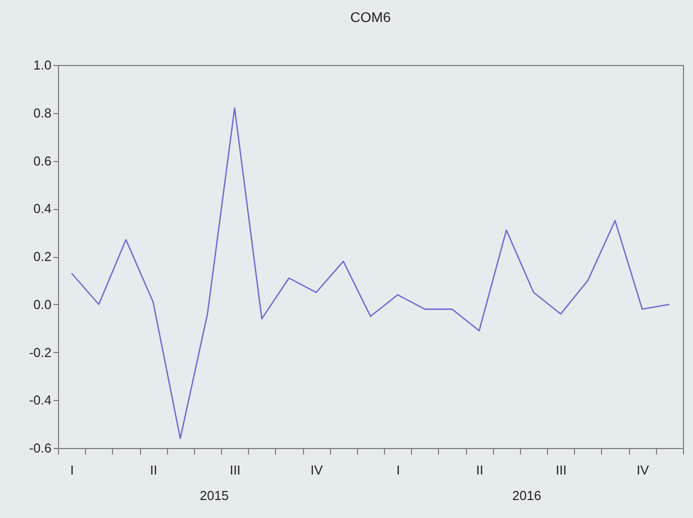 This screenshot has height=518, width=693. Describe the element at coordinates (40, 352) in the screenshot. I see `y-tick-label: -0.2` at that location.